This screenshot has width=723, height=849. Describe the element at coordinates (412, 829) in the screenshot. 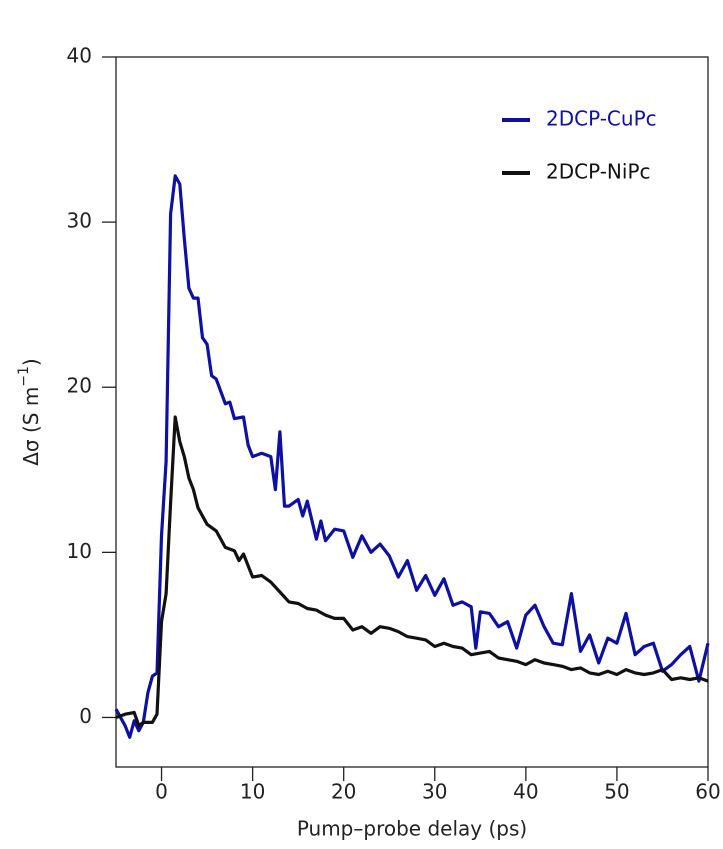

I see `x-axis-label: Pump–probe delay (ps)` at that location.